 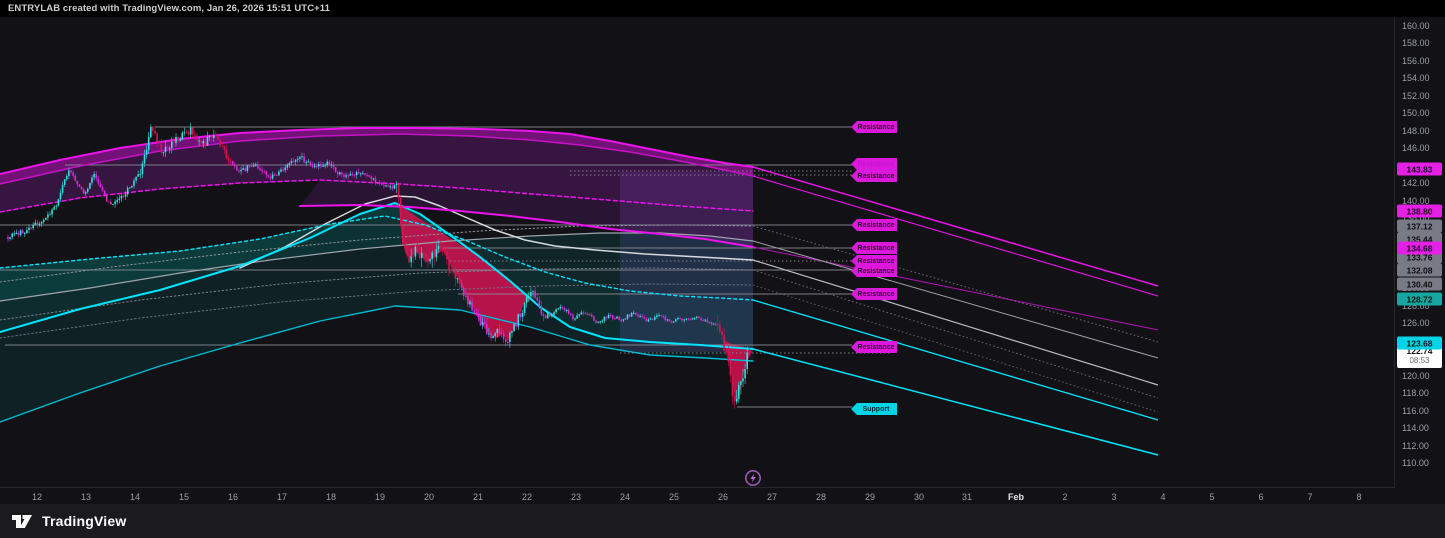 What do you see at coordinates (86, 497) in the screenshot?
I see `time-tick: 13` at bounding box center [86, 497].